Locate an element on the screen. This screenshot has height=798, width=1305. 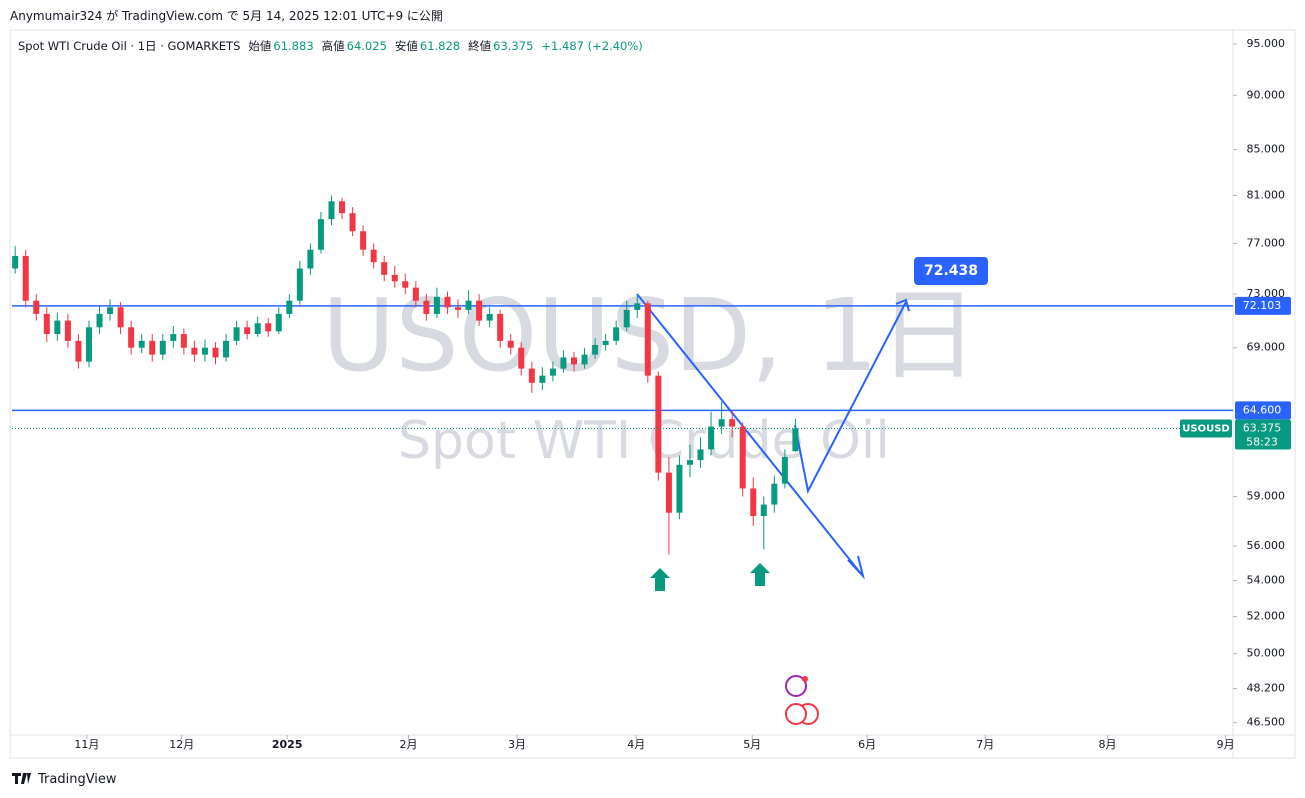
legend-label: 始値 is located at coordinates (259, 46).